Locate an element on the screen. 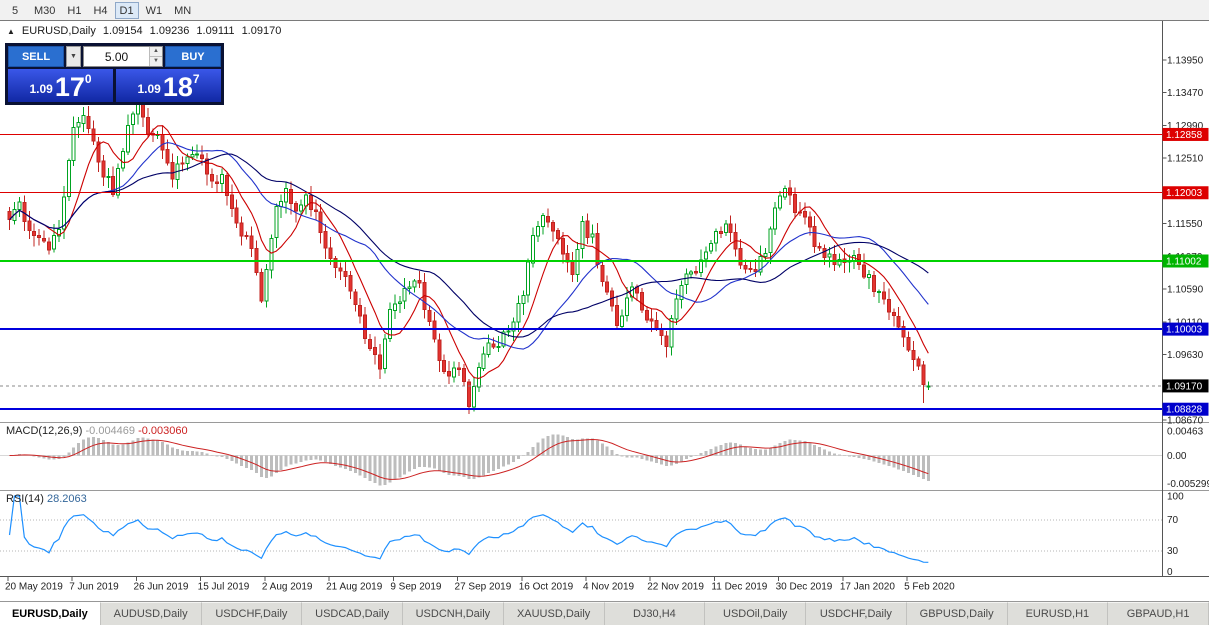 Image resolution: width=1209 pixels, height=625 pixels. timeframe-button-h1: H1 is located at coordinates (74, 10).